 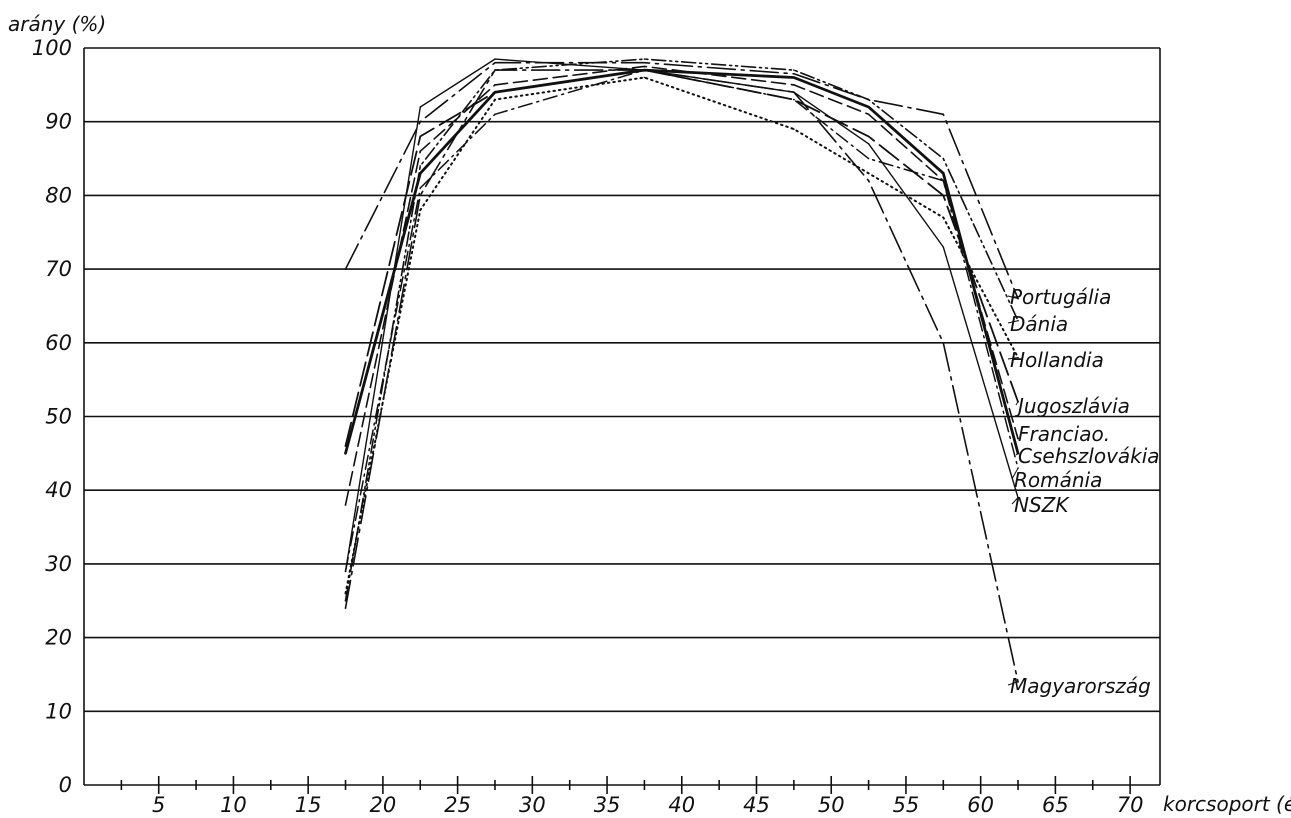 I want to click on y-tick-label: 30, so click(x=58, y=564).